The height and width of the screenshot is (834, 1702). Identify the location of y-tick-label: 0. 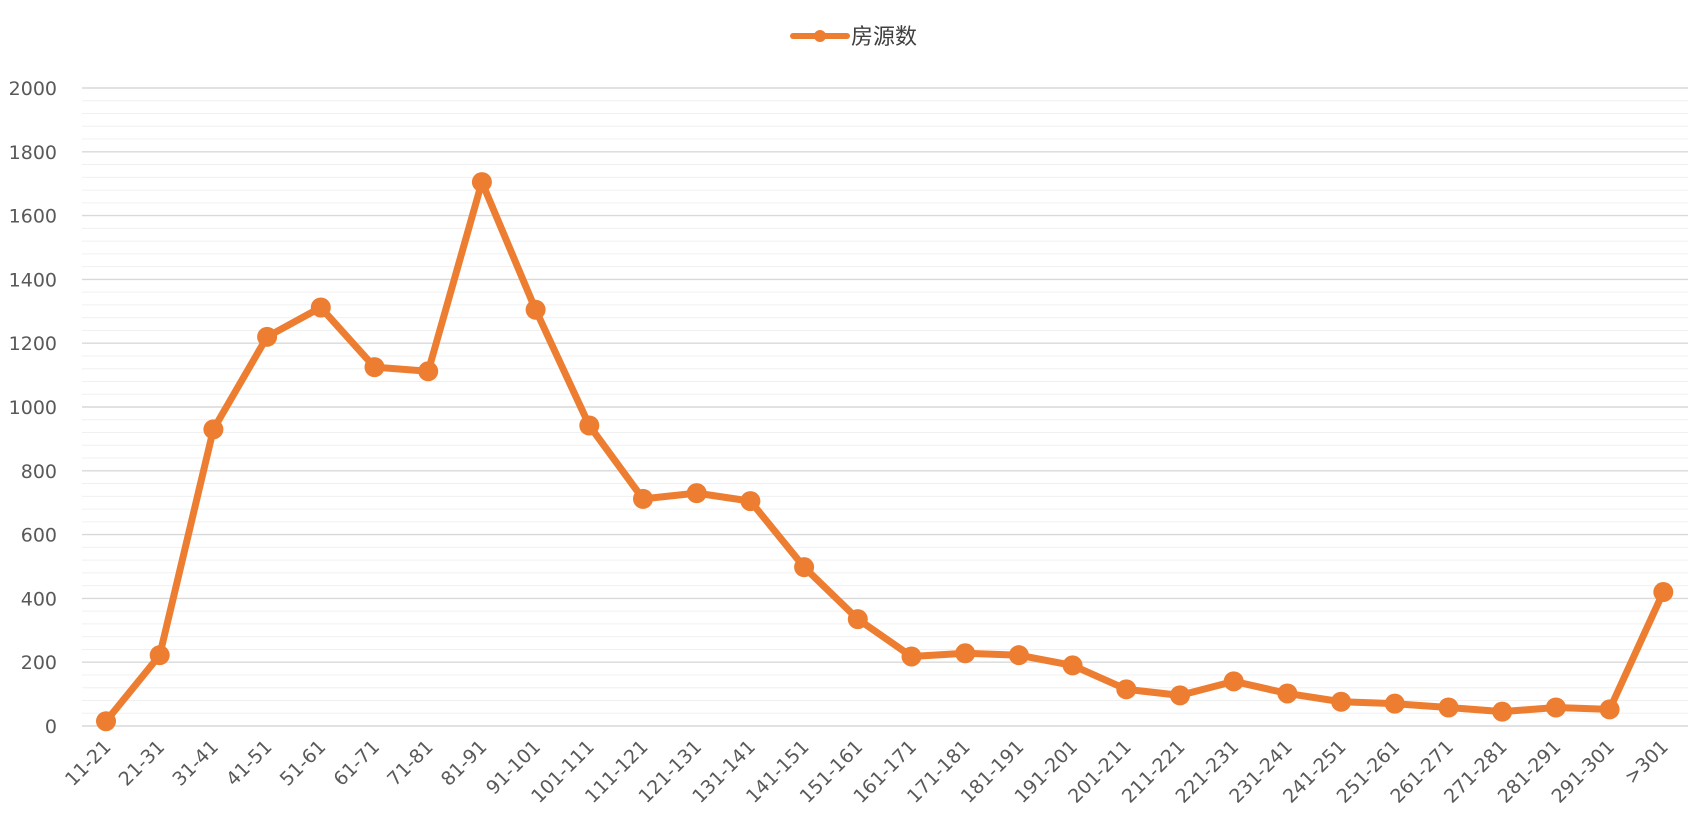
(51, 727).